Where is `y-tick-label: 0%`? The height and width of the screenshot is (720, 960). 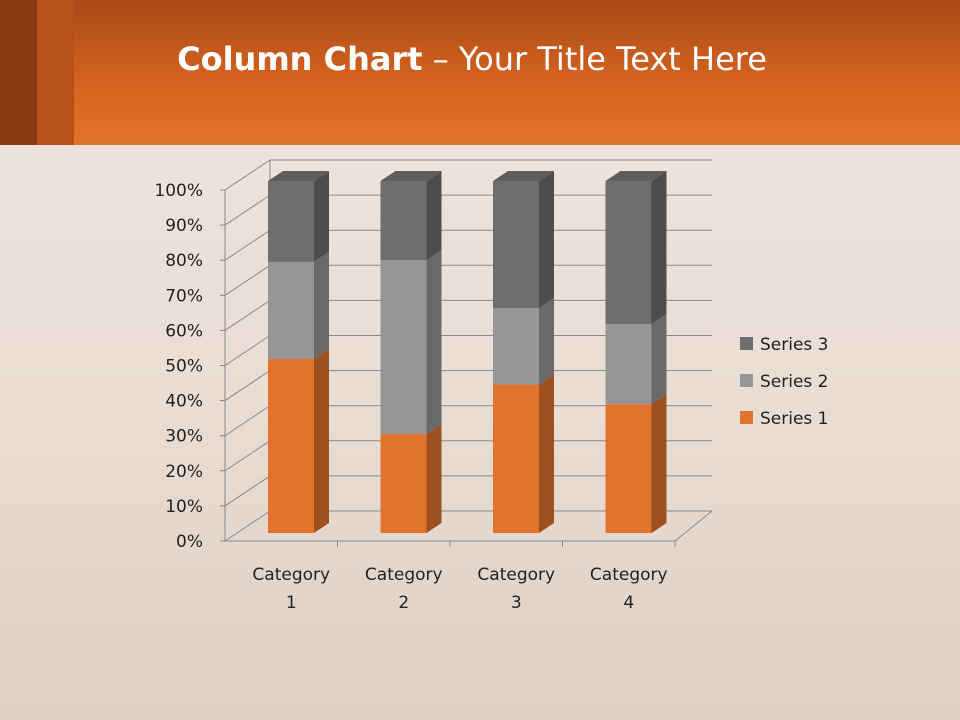
y-tick-label: 0% is located at coordinates (189, 542).